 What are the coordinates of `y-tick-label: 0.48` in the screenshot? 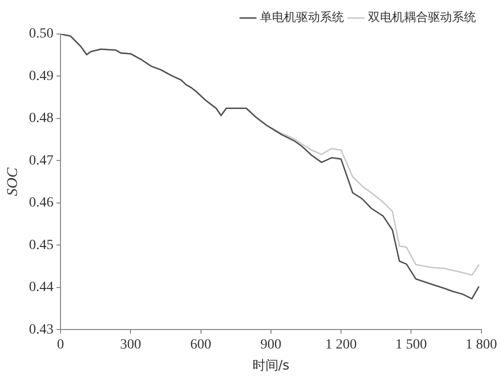 It's located at (41, 118).